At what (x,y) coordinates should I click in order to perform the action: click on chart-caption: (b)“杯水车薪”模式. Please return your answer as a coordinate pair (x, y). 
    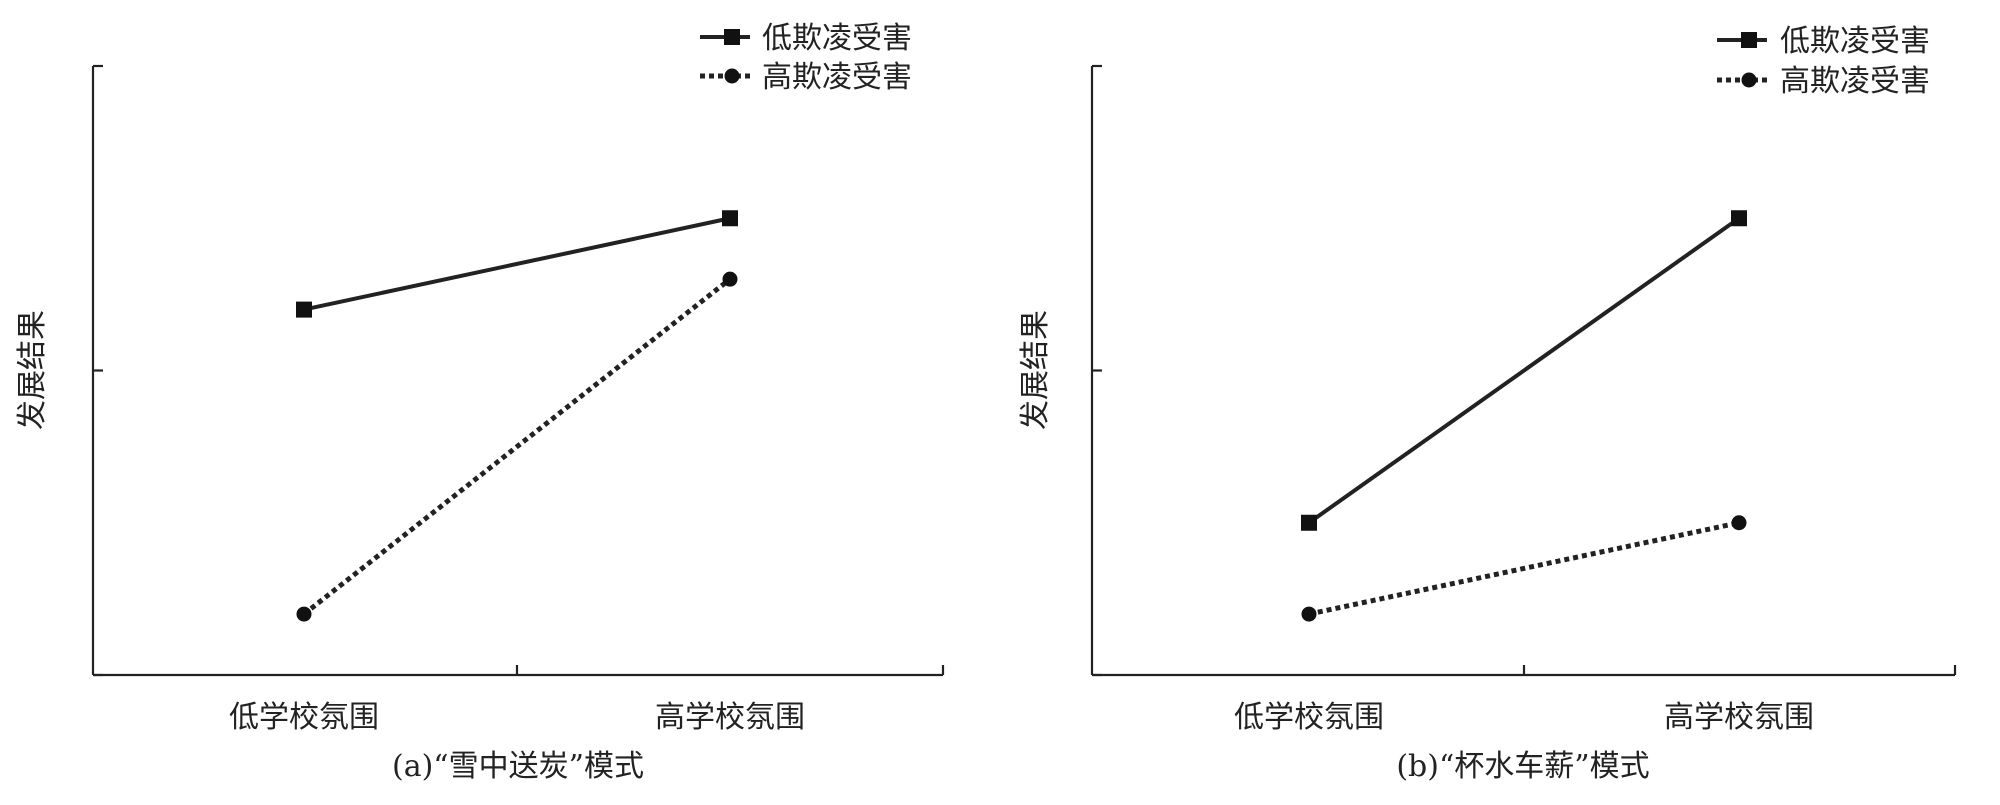
    Looking at the image, I should click on (1522, 766).